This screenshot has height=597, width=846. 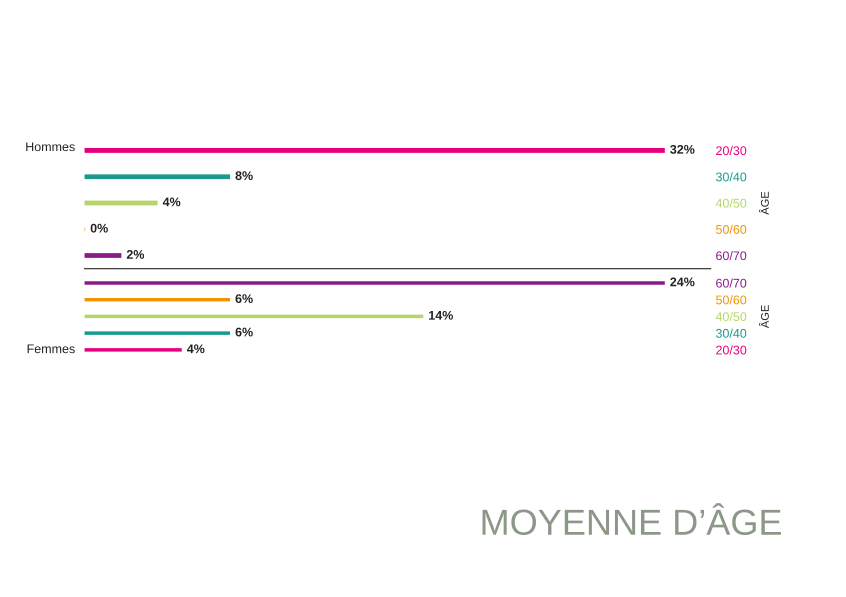 I want to click on data-label: 0%, so click(x=99, y=228).